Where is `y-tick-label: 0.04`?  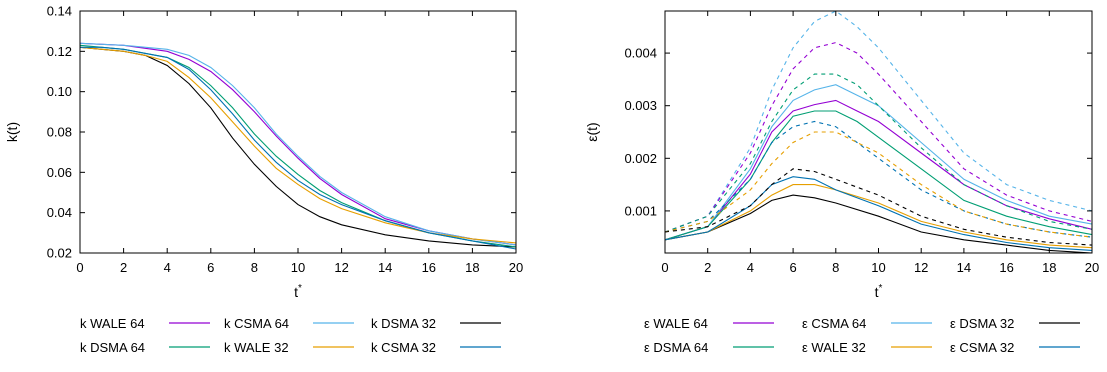
y-tick-label: 0.04 is located at coordinates (59, 212).